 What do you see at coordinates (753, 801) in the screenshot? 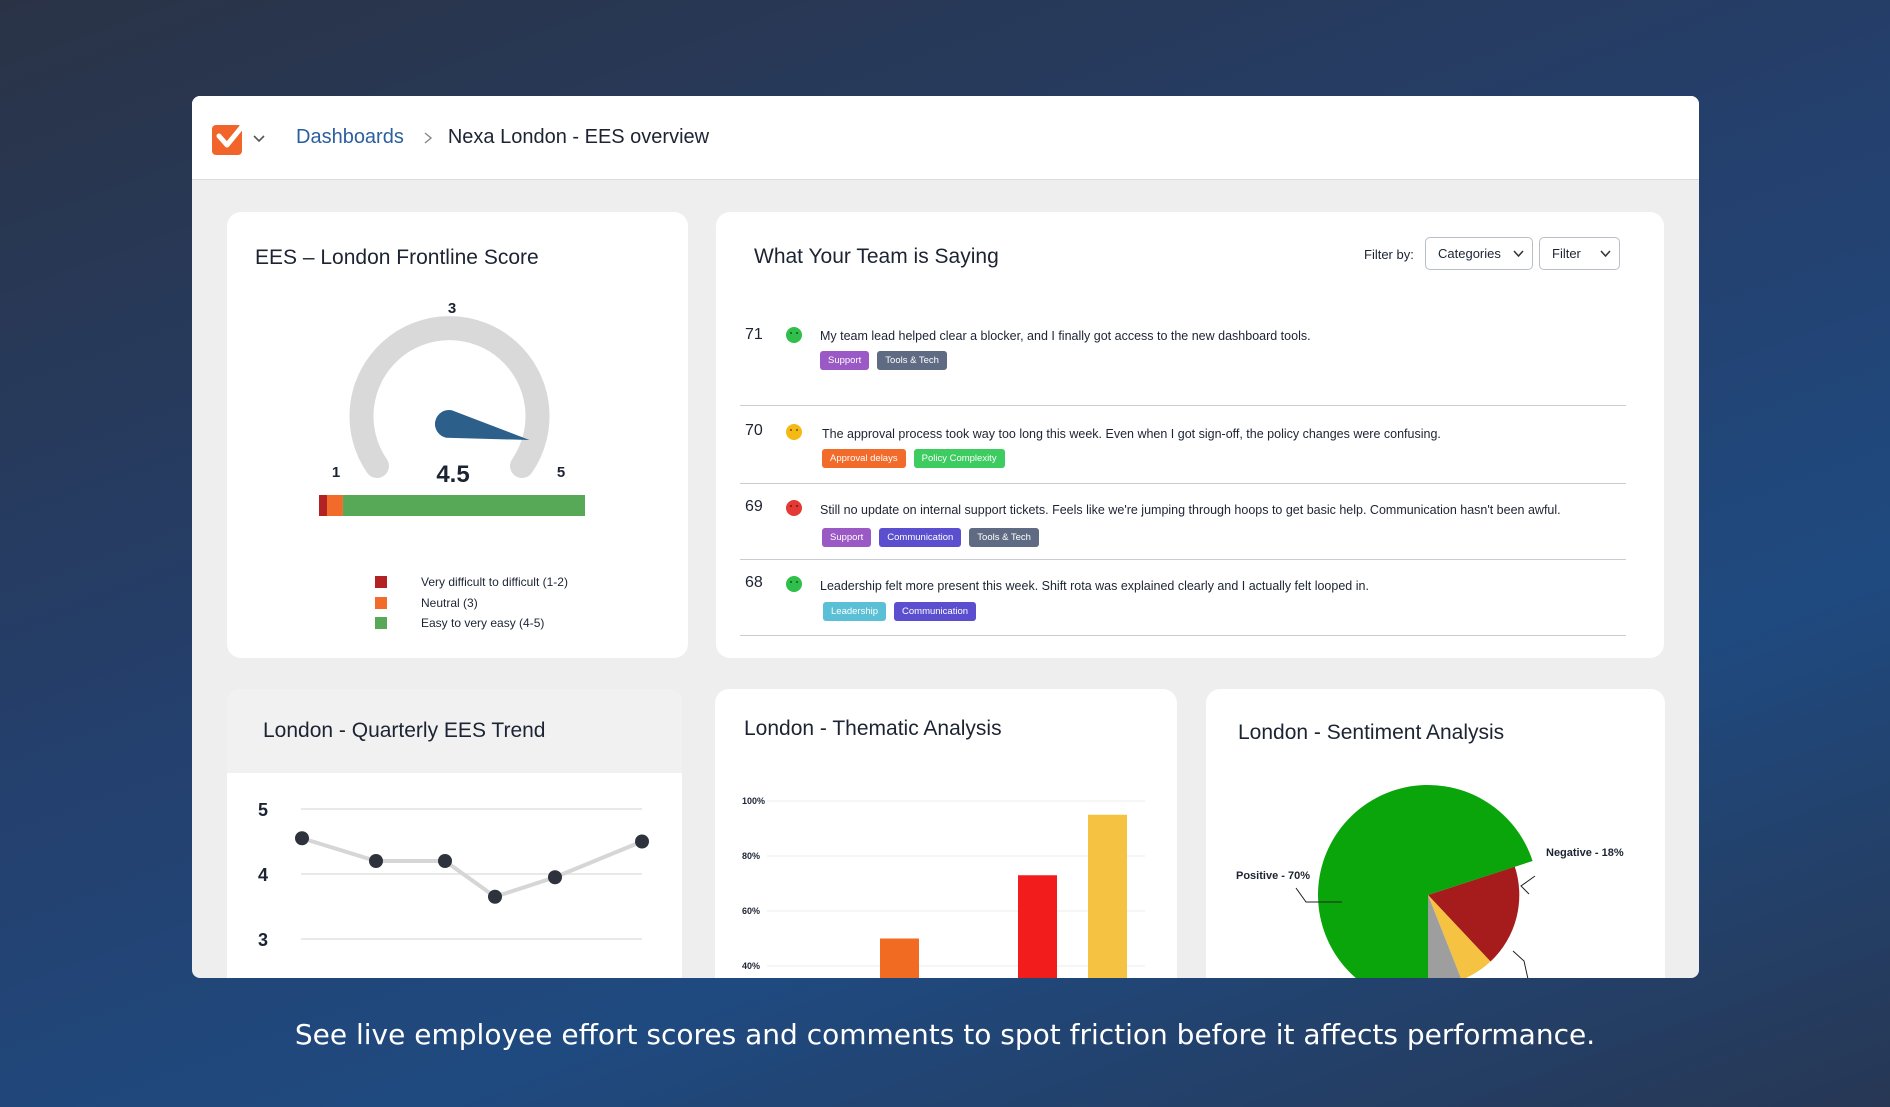
I see `y-tick-label: 100%` at bounding box center [753, 801].